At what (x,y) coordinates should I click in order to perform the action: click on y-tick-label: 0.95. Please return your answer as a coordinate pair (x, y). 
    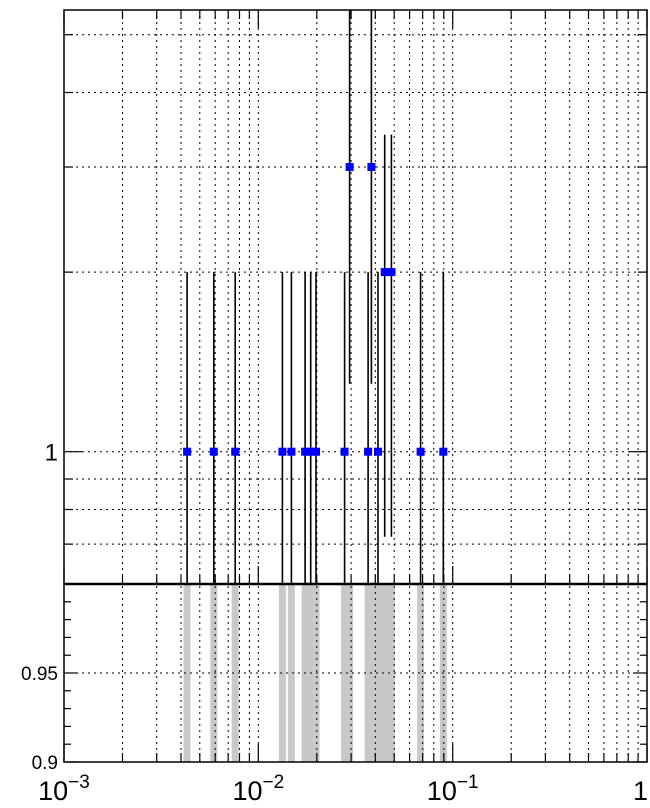
    Looking at the image, I should click on (39, 674).